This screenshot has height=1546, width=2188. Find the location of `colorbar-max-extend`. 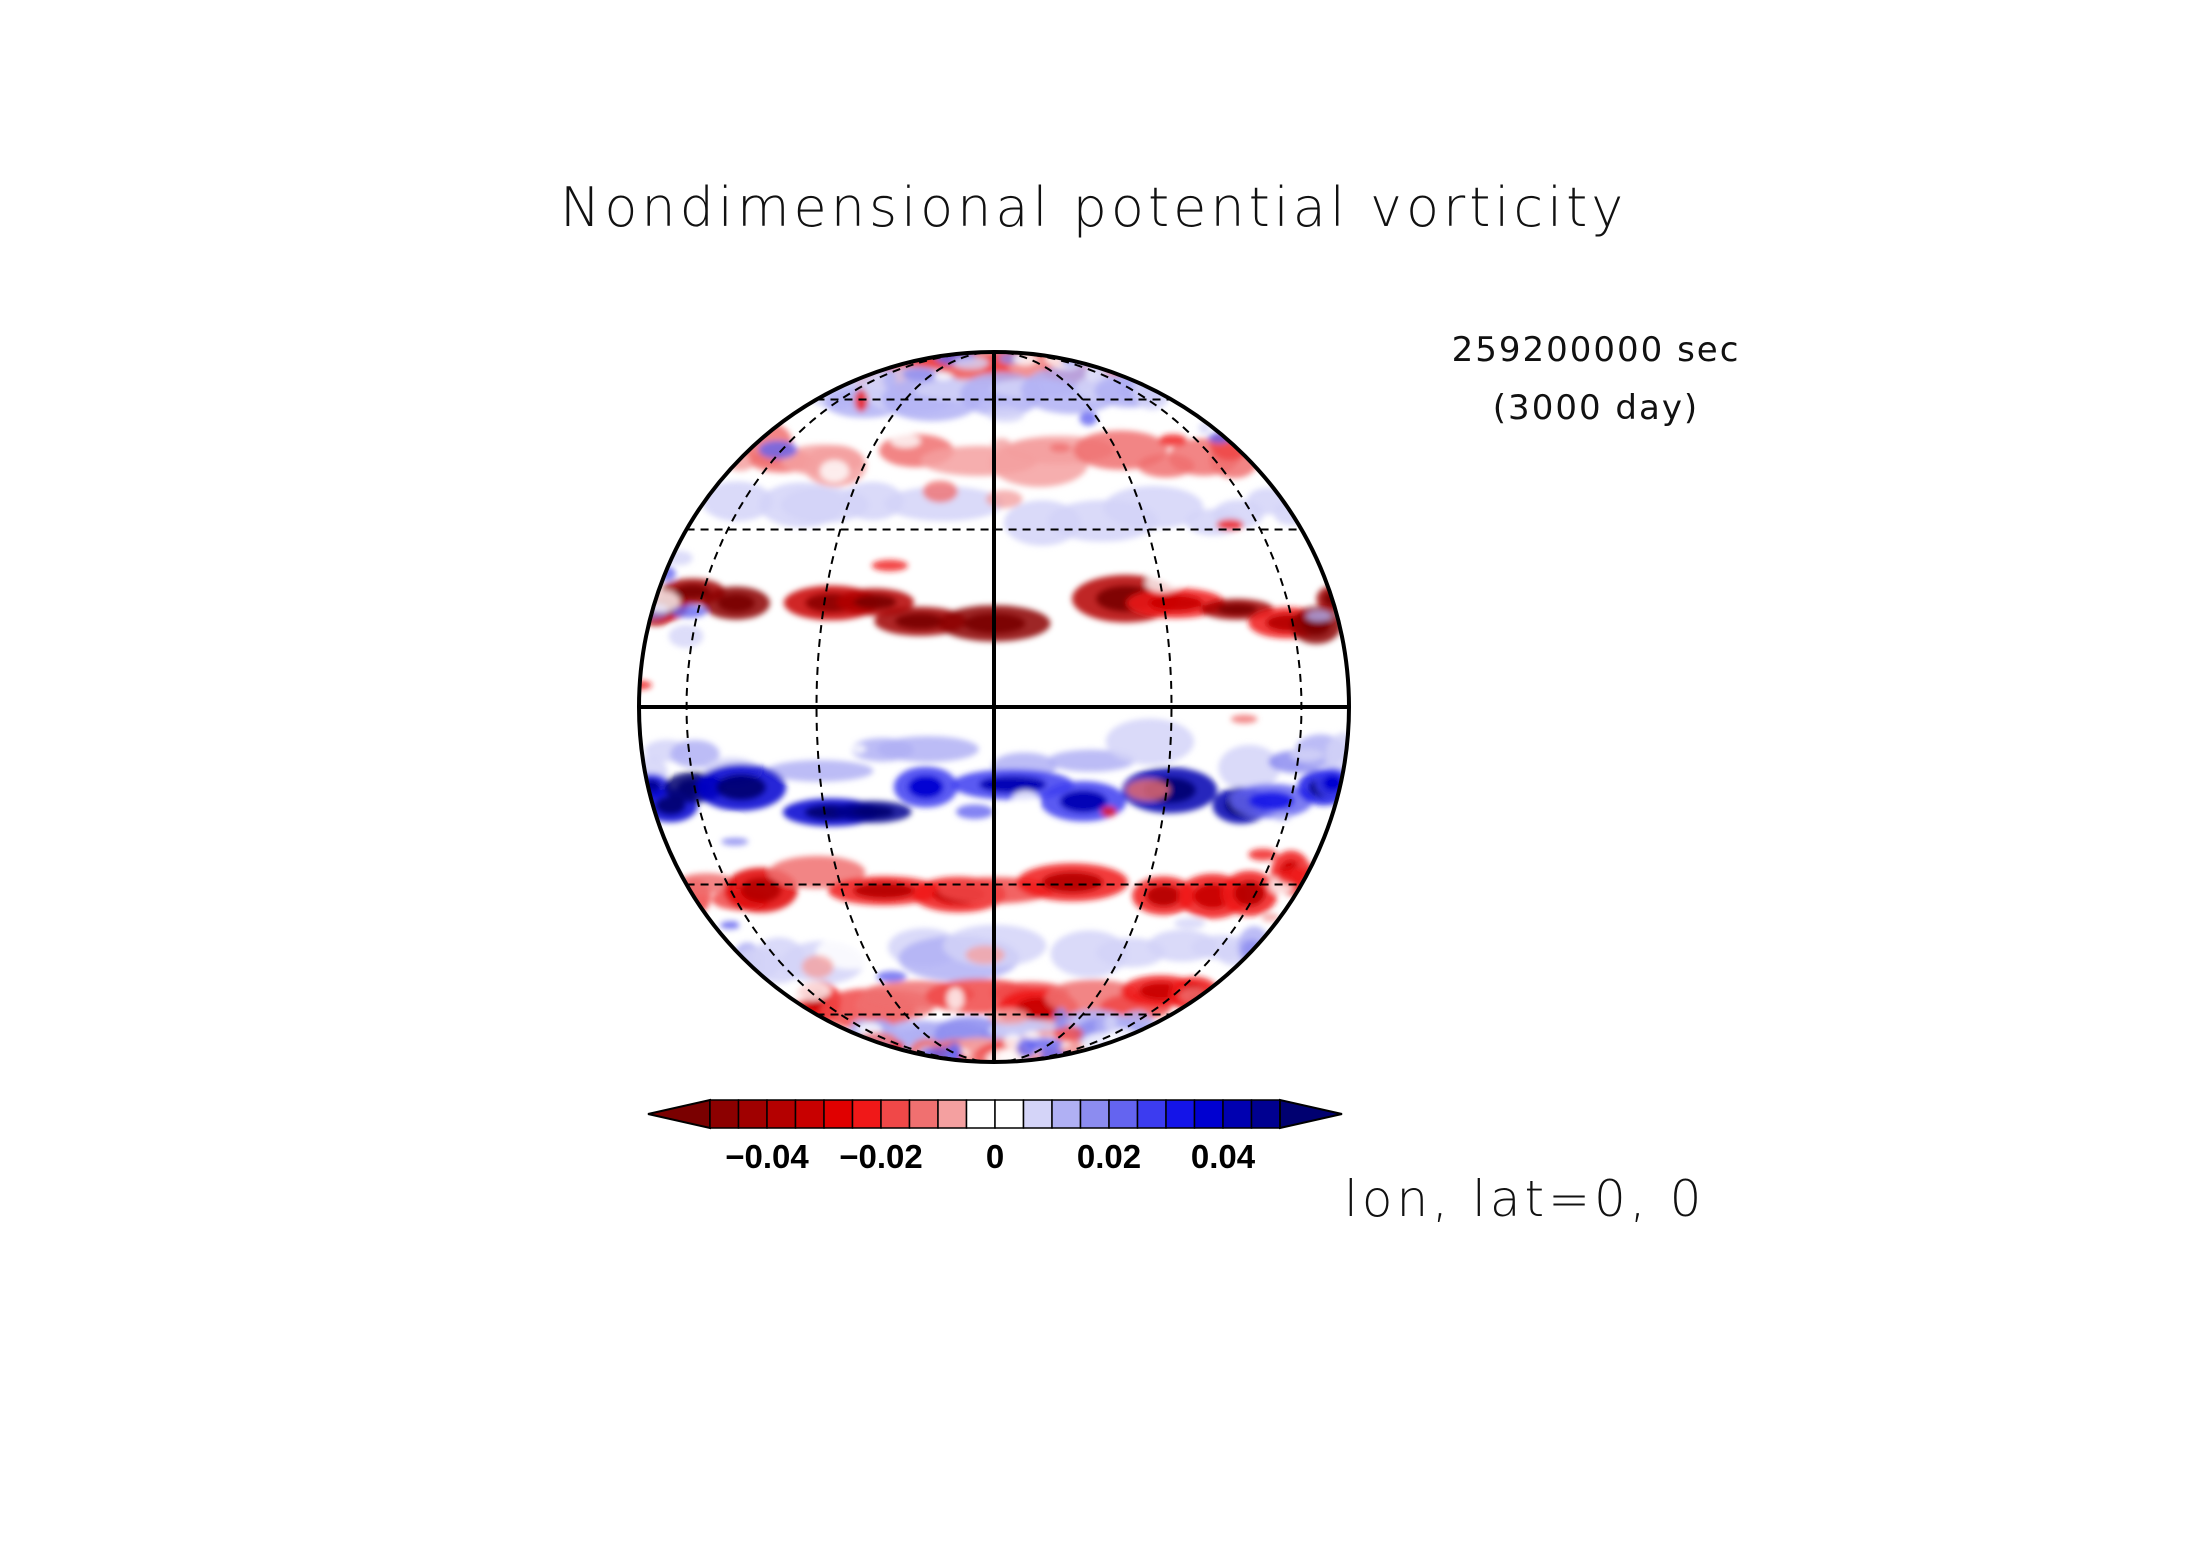

colorbar-max-extend is located at coordinates (1311, 1114).